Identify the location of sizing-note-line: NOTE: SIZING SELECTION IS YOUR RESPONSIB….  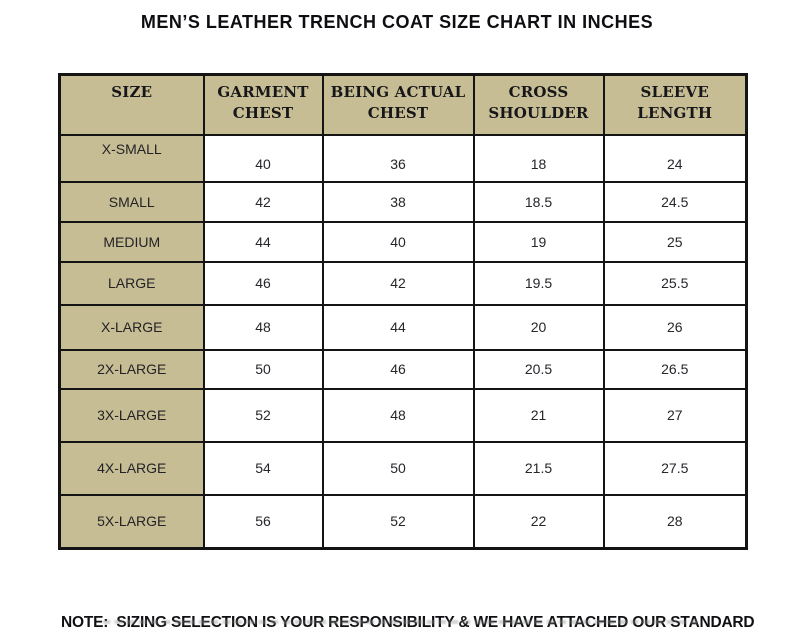
(408, 621).